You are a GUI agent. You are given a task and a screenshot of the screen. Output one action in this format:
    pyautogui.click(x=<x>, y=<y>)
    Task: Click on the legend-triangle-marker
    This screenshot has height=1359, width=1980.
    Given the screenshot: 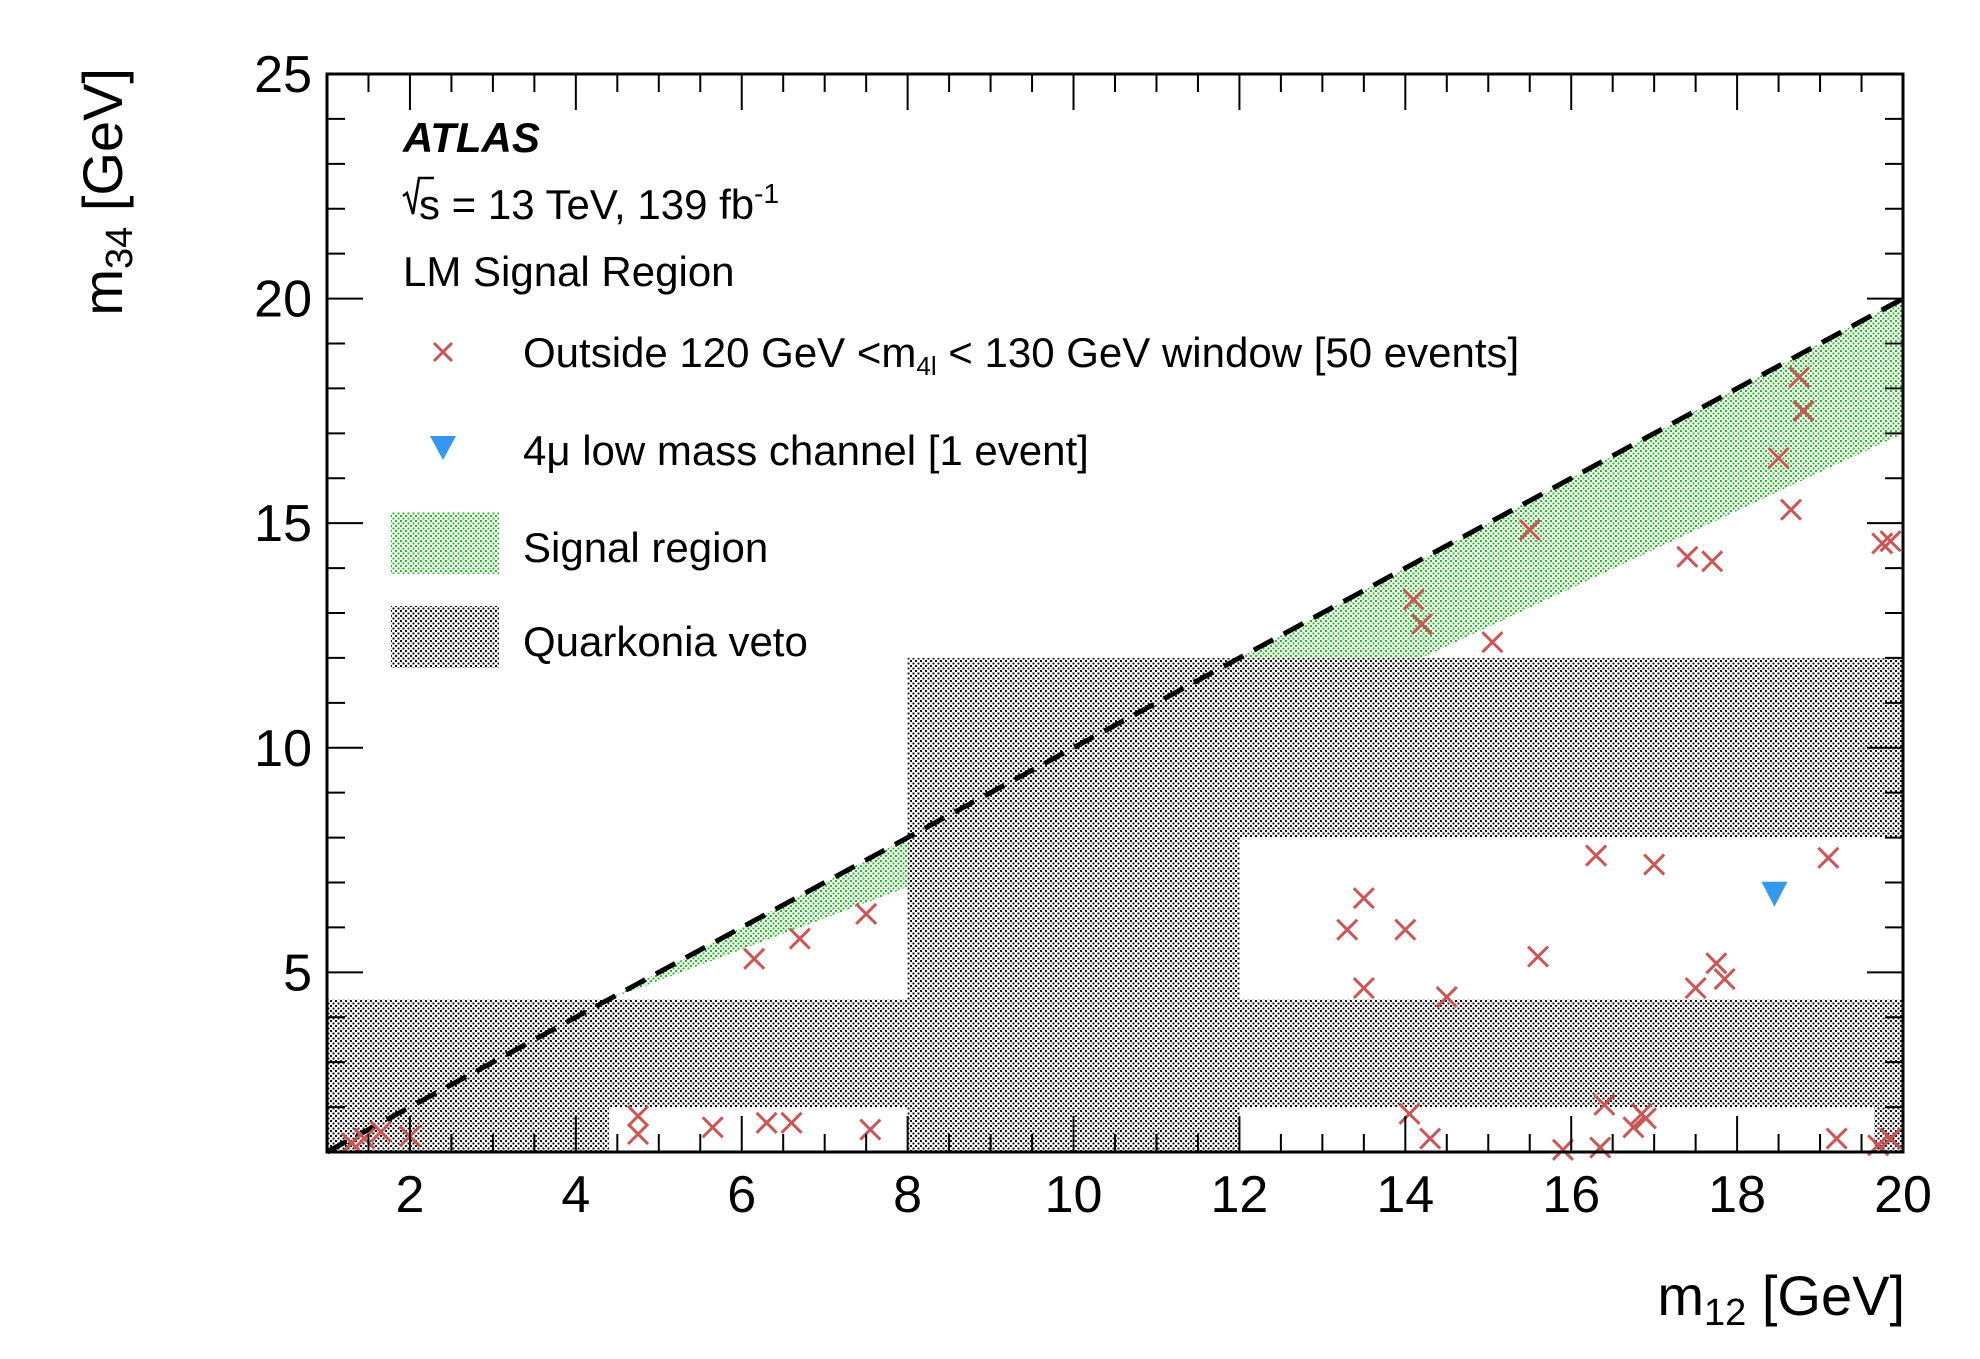 What is the action you would take?
    pyautogui.click(x=443, y=448)
    